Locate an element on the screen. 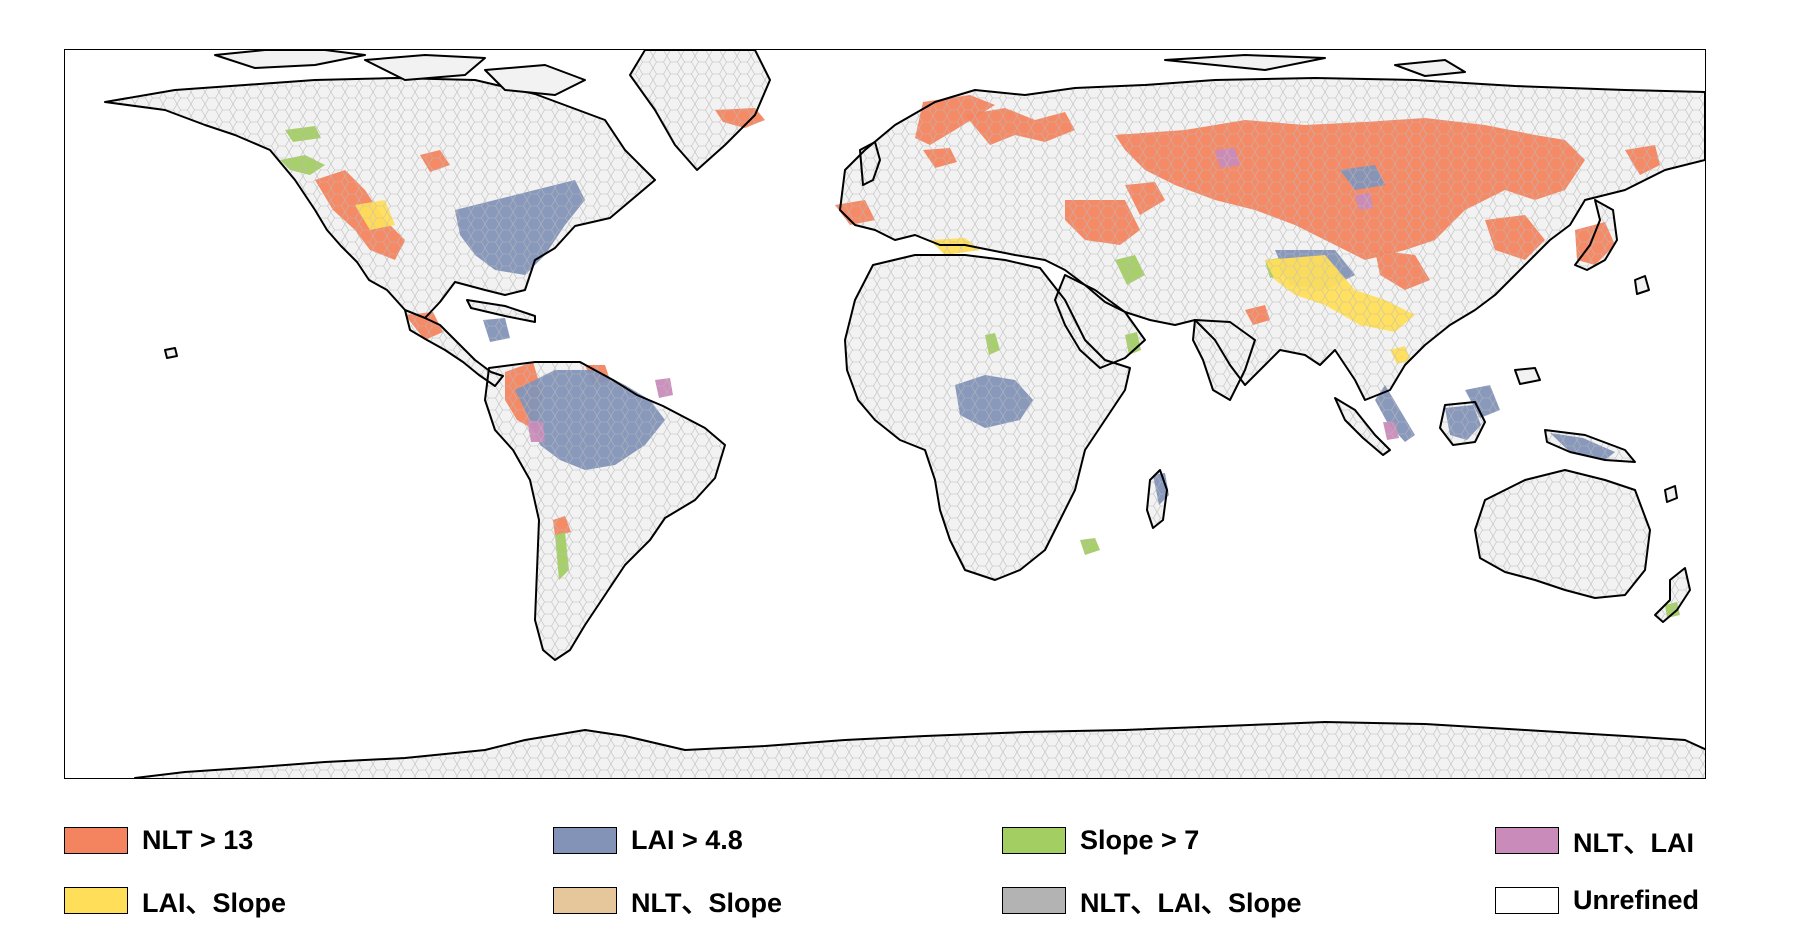 Image resolution: width=1800 pixels, height=929 pixels. legend-label-nlt: NLT > 13 is located at coordinates (198, 839).